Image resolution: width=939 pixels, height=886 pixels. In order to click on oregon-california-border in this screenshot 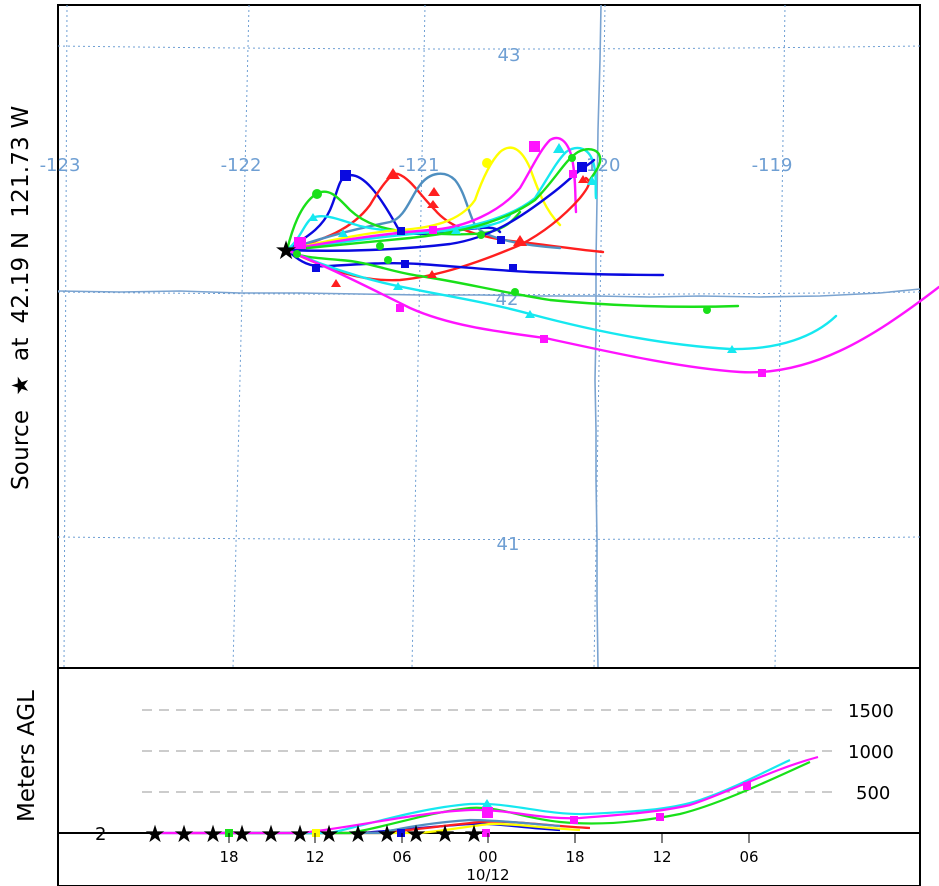, I will do `click(489, 293)`.